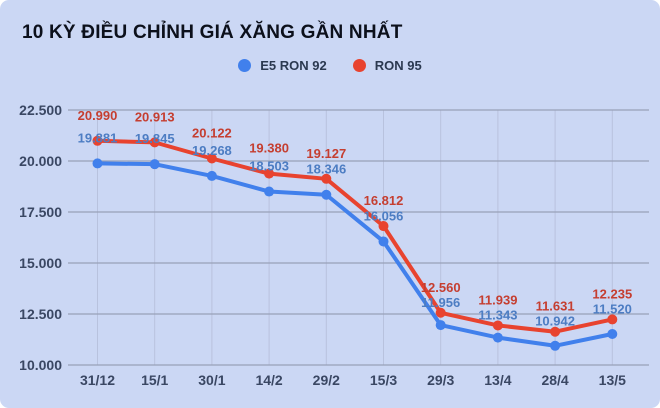  What do you see at coordinates (612, 293) in the screenshot?
I see `data-label-ron-95: 12.235` at bounding box center [612, 293].